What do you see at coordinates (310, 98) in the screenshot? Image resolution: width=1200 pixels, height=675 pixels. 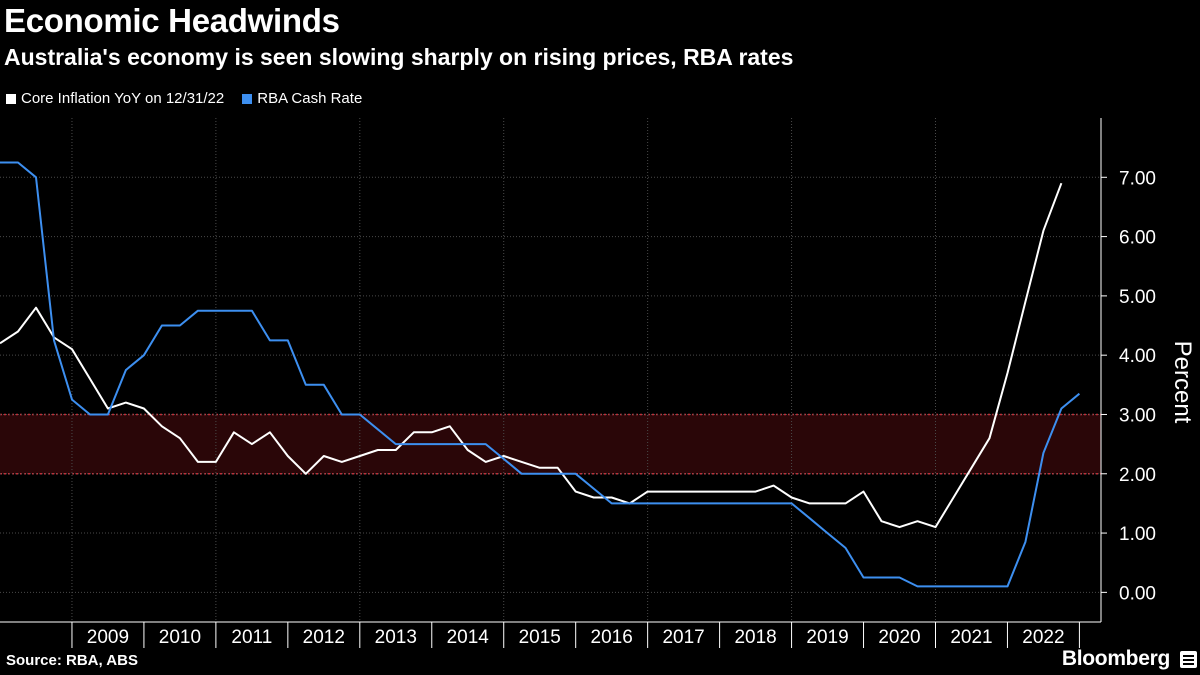 I see `legend-label-rba-rate: RBA Cash Rate` at bounding box center [310, 98].